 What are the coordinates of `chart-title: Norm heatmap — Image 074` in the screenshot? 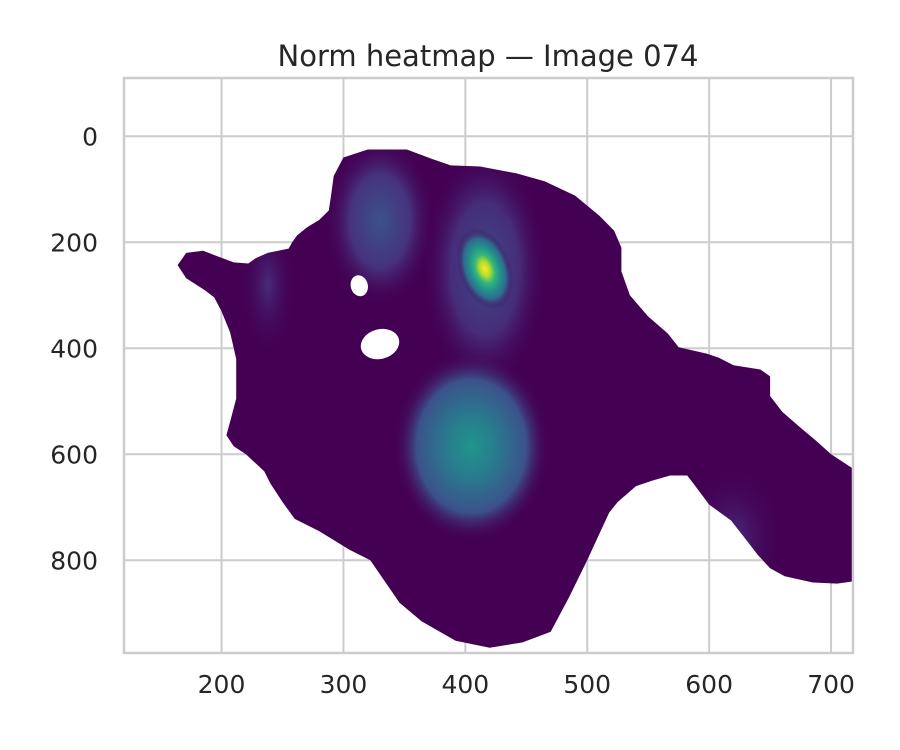 It's located at (488, 56).